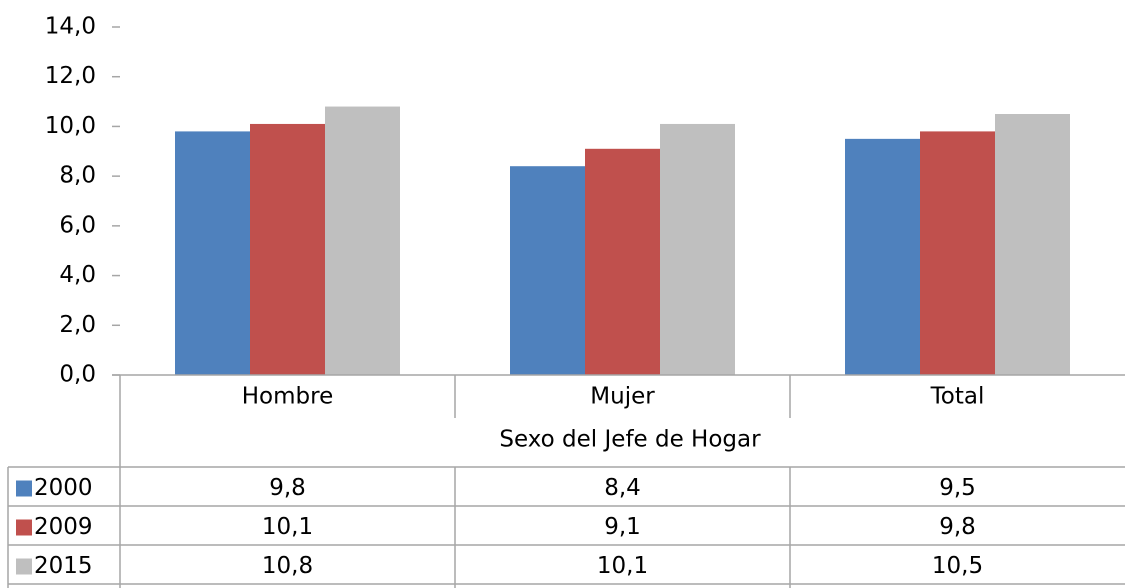  I want to click on x-axis-label: Sexo del Jefe de Hogar, so click(630, 440).